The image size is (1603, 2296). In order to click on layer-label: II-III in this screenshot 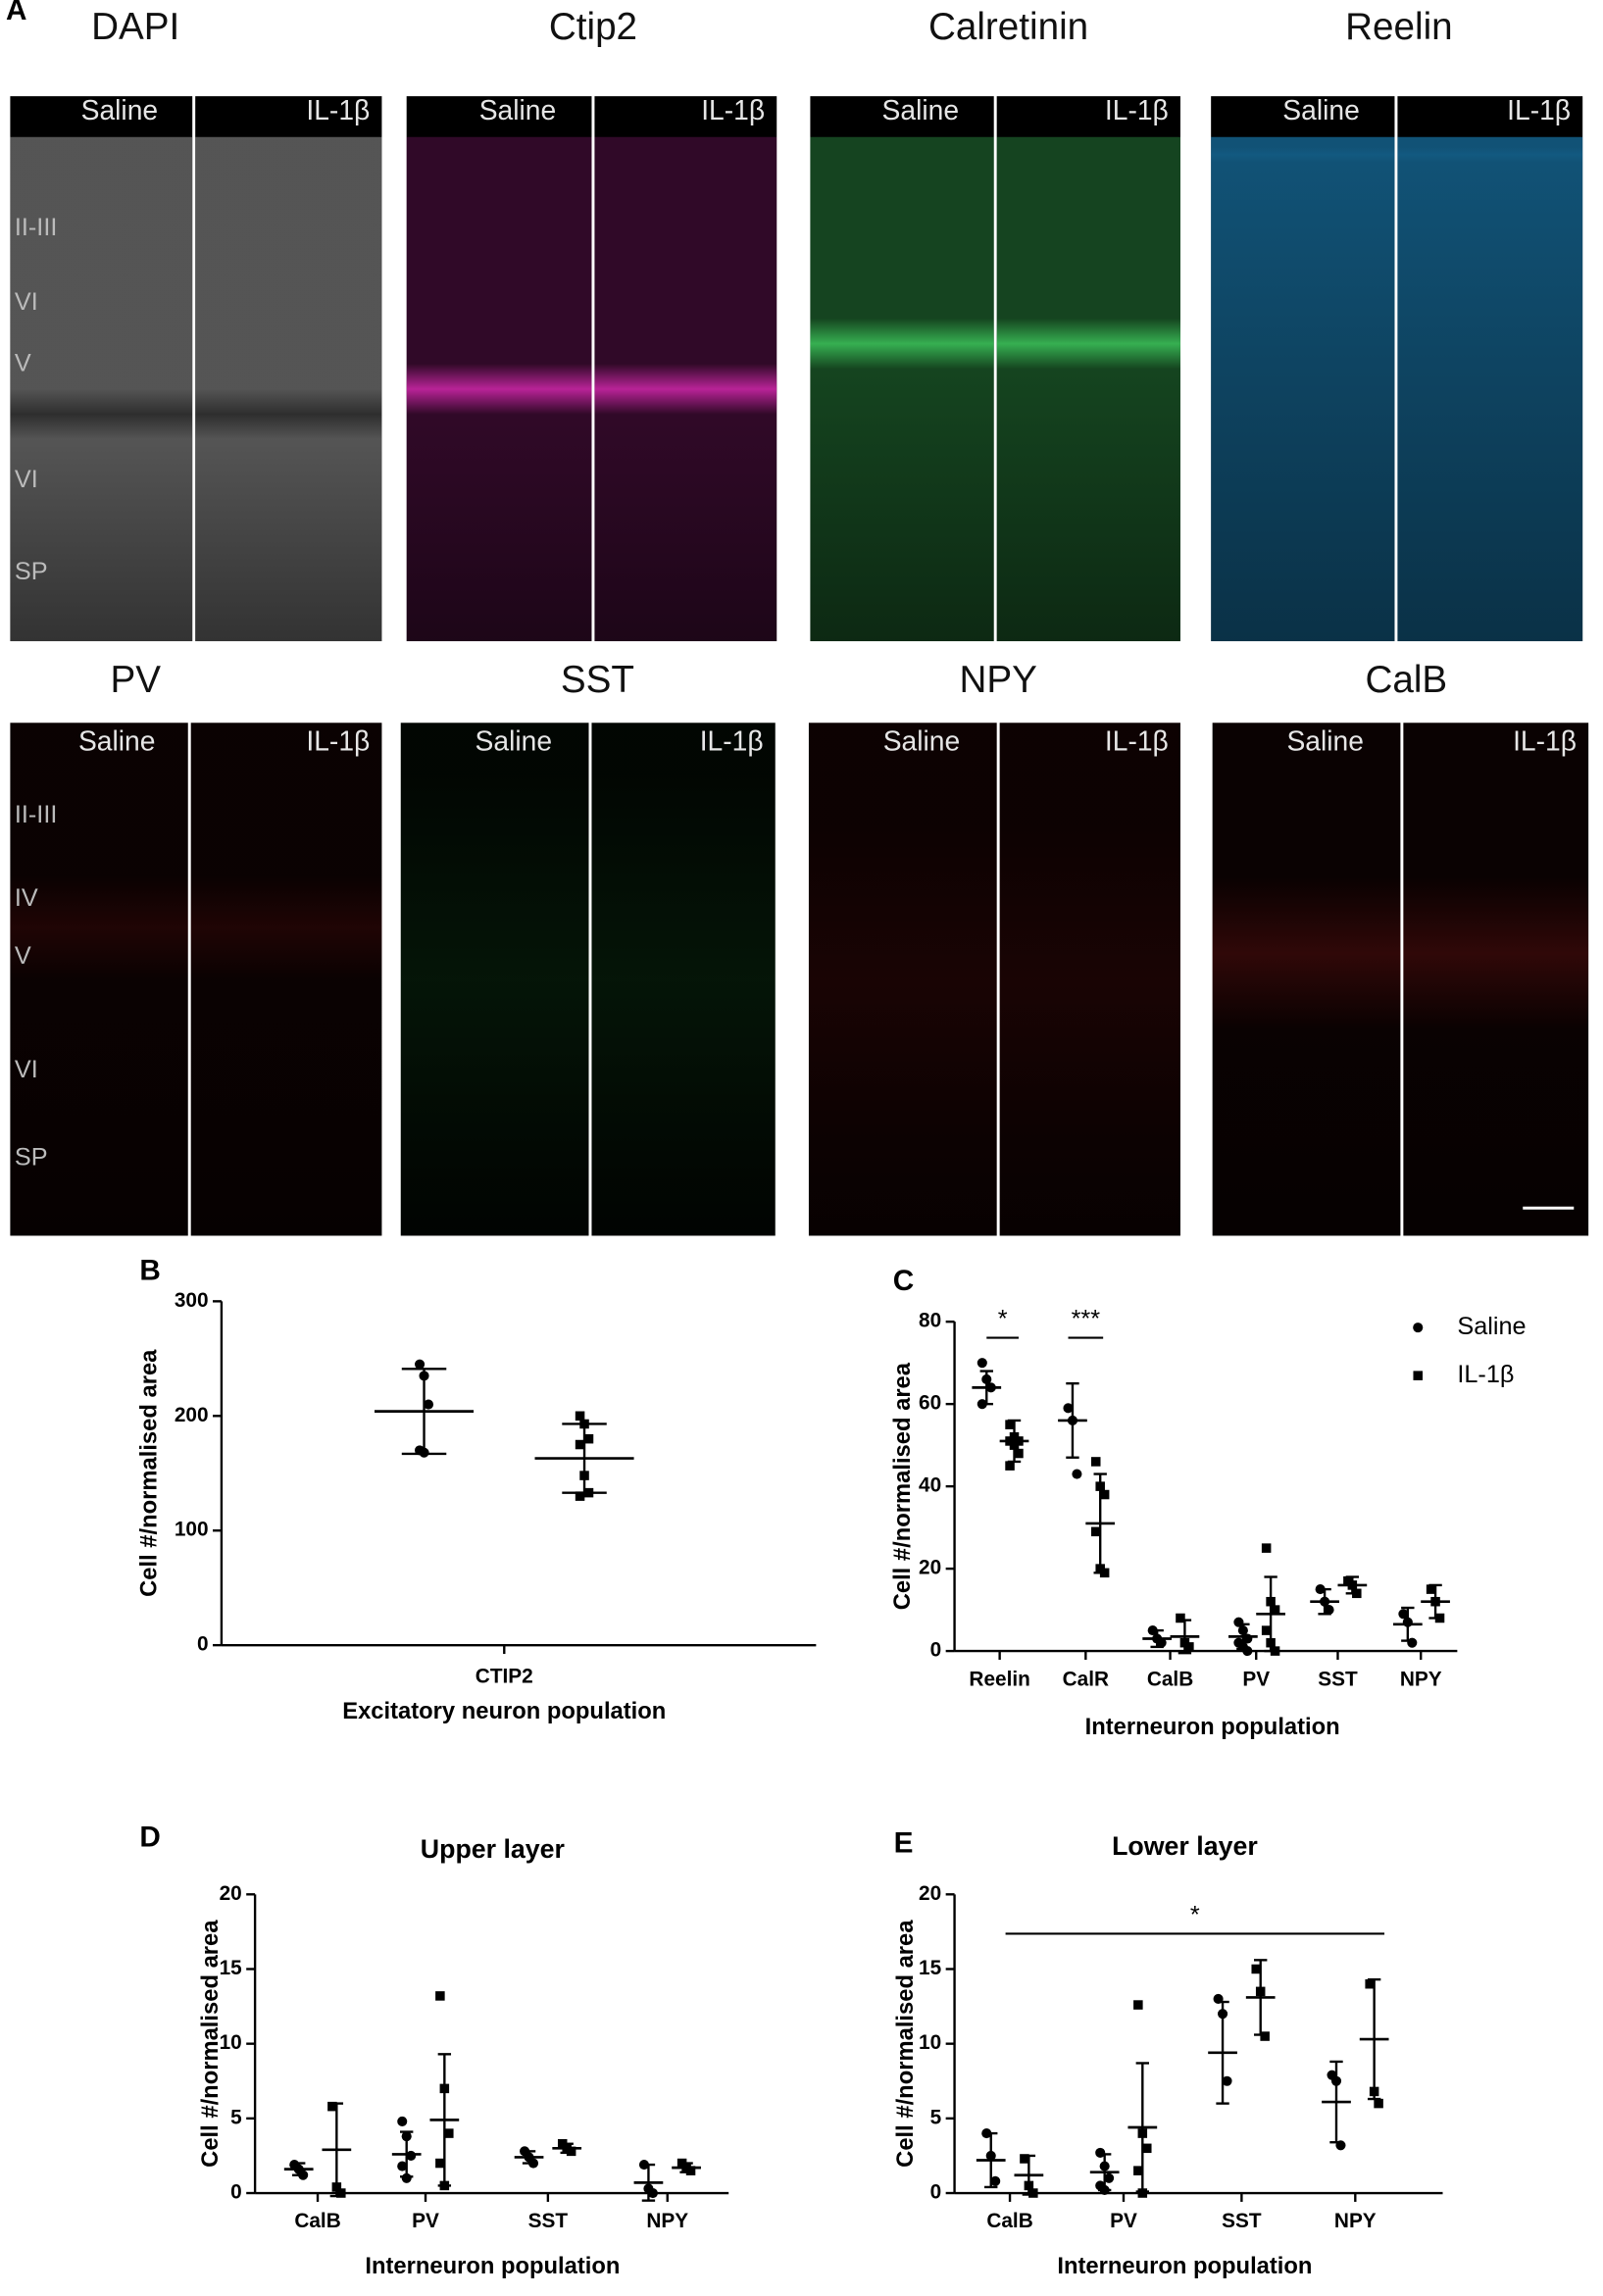, I will do `click(36, 227)`.